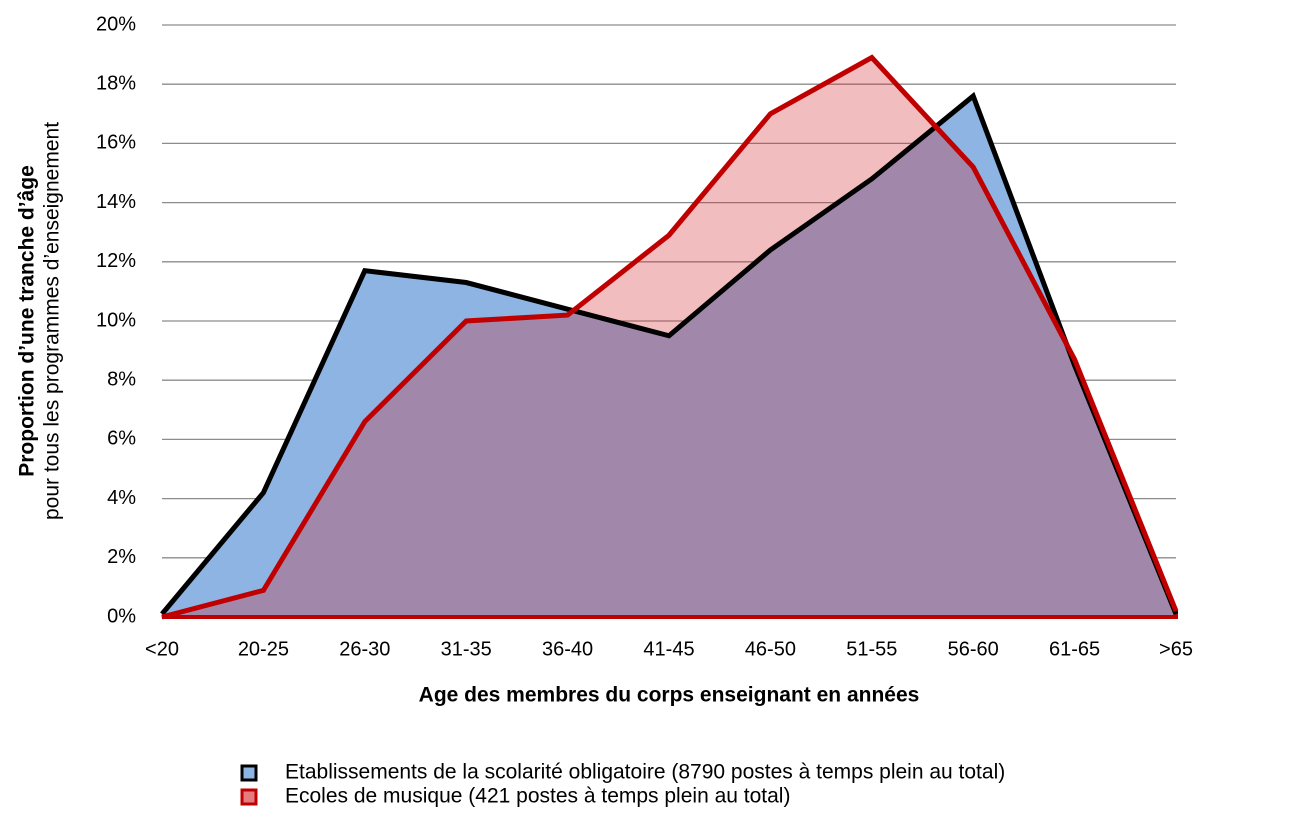 Image resolution: width=1293 pixels, height=823 pixels. Describe the element at coordinates (116, 143) in the screenshot. I see `y-tick-label: 16%` at that location.